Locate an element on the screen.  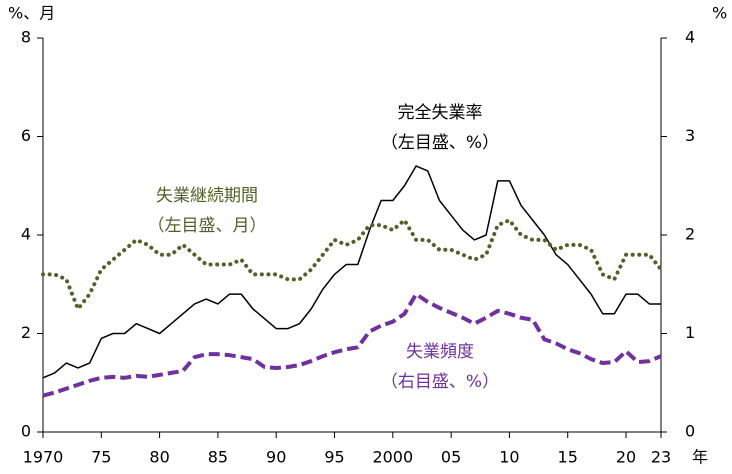
x-tick-label: 23 is located at coordinates (661, 457).